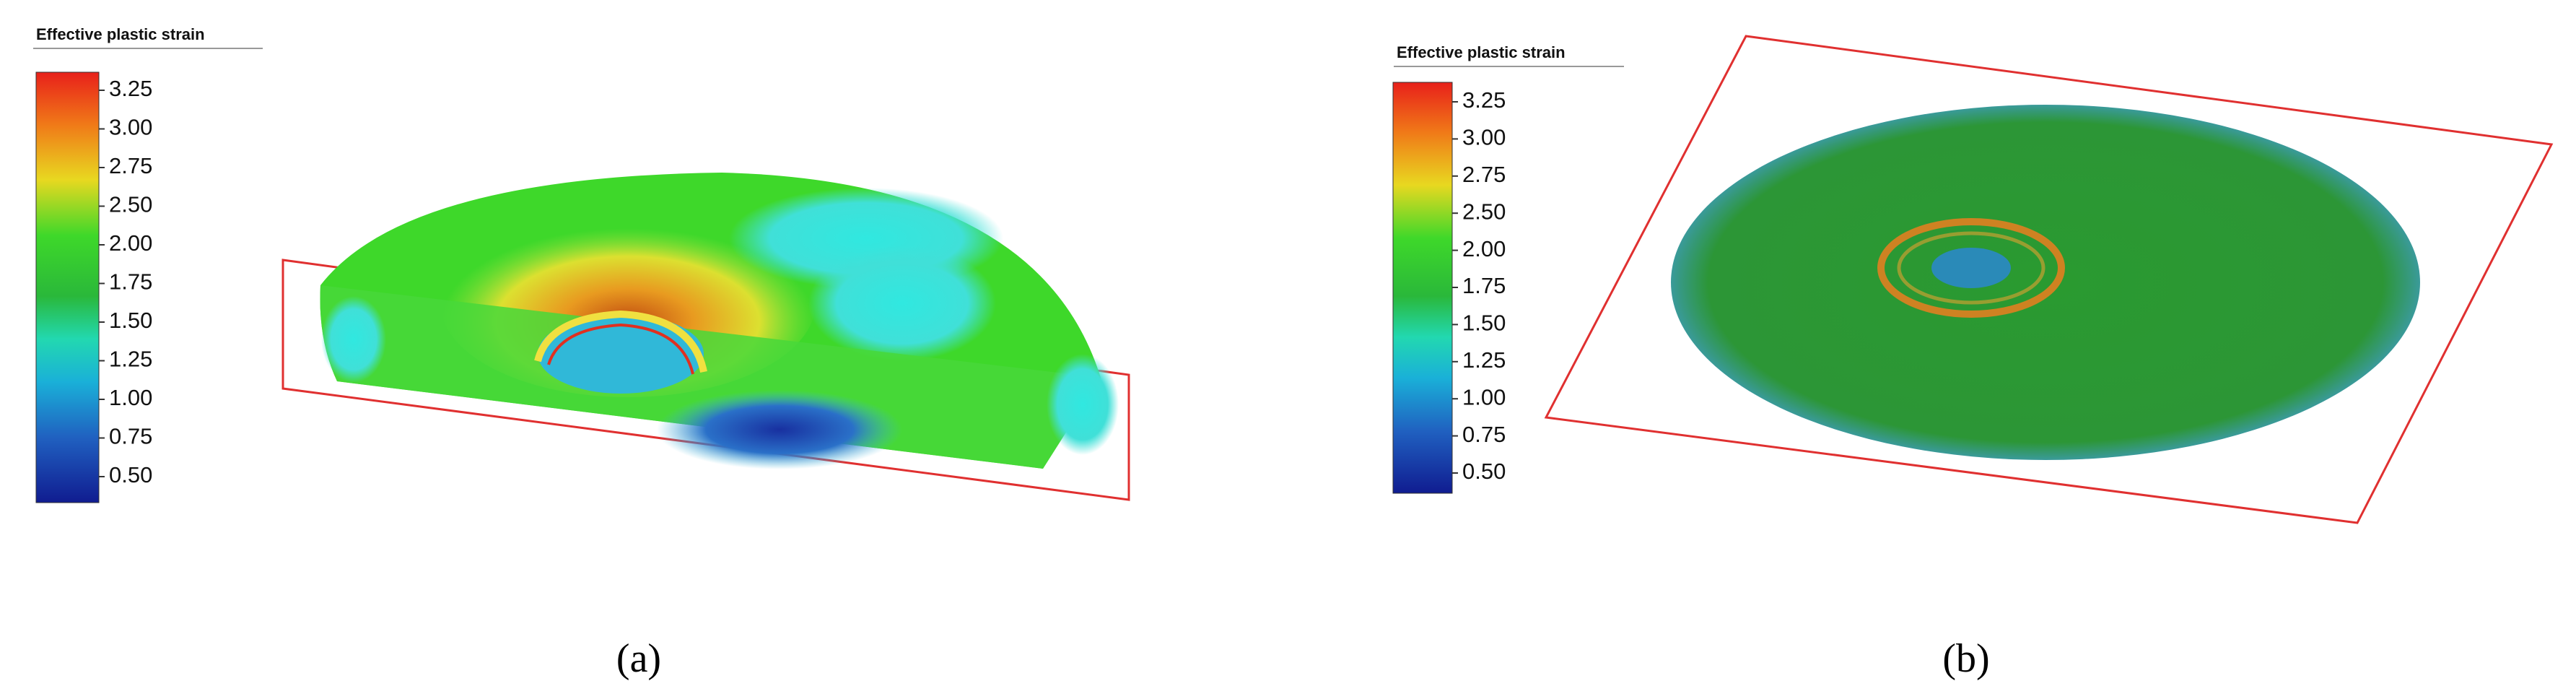 Image resolution: width=2576 pixels, height=694 pixels. I want to click on disc, so click(2045, 282).